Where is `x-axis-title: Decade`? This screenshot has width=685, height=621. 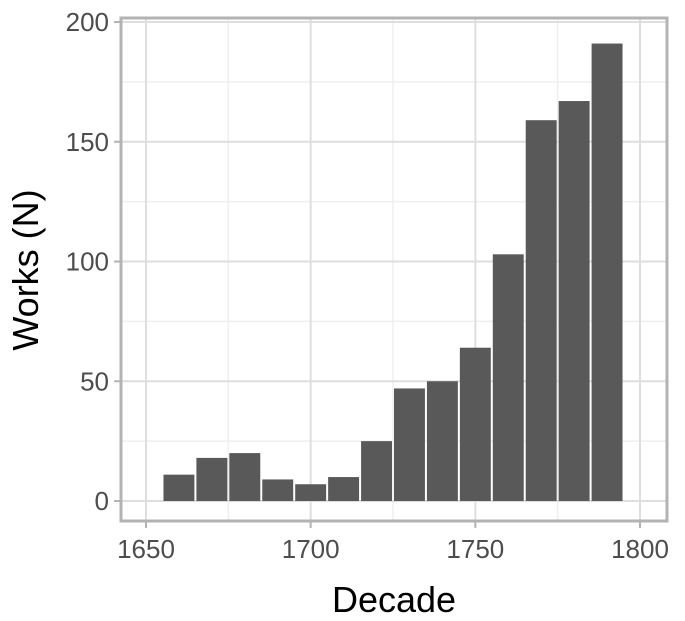 x-axis-title: Decade is located at coordinates (394, 599).